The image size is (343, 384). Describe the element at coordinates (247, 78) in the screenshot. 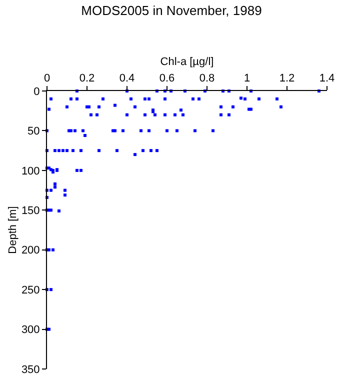

I see `x-tick-label: 1` at that location.